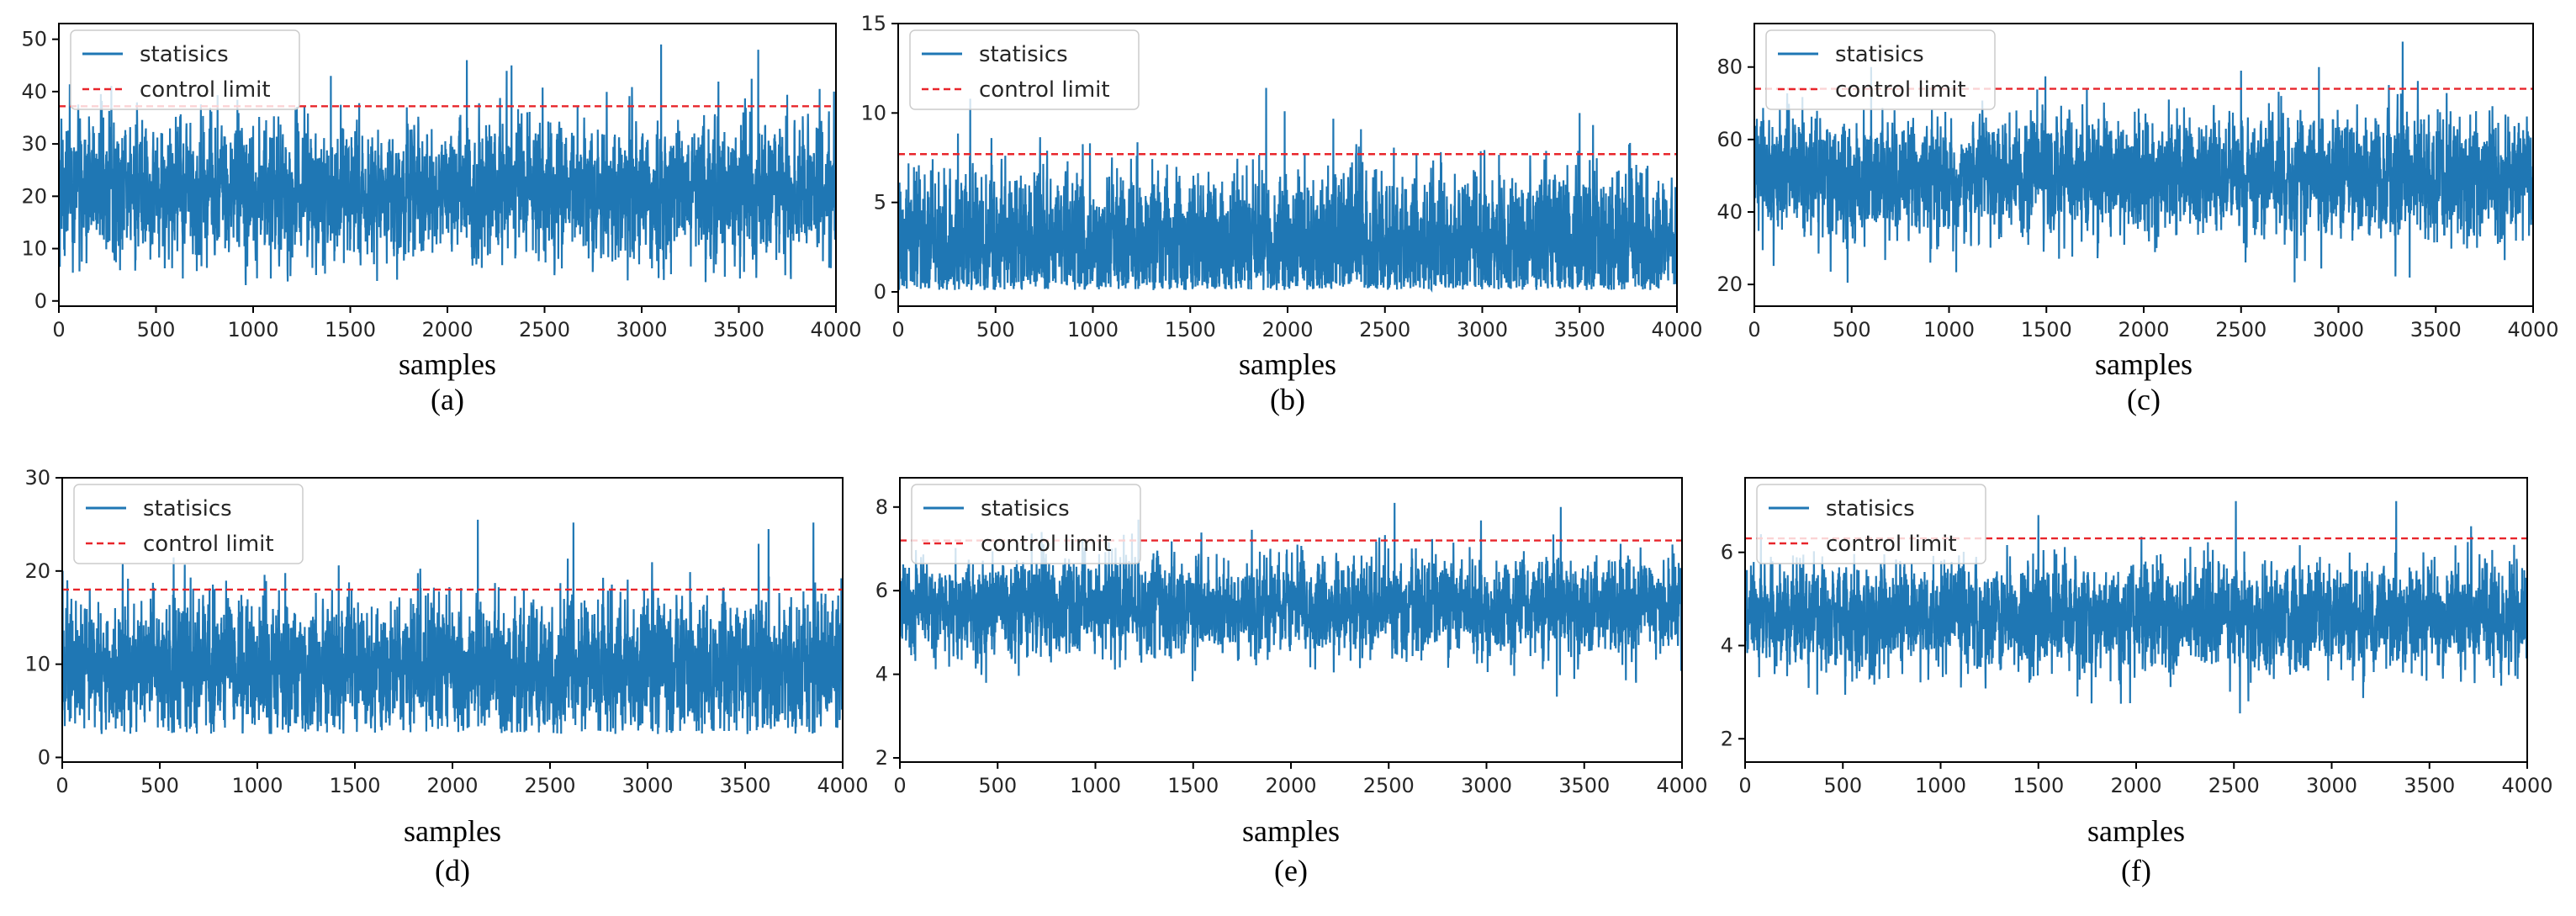  What do you see at coordinates (1287, 400) in the screenshot?
I see `subplot-caption: (b)` at bounding box center [1287, 400].